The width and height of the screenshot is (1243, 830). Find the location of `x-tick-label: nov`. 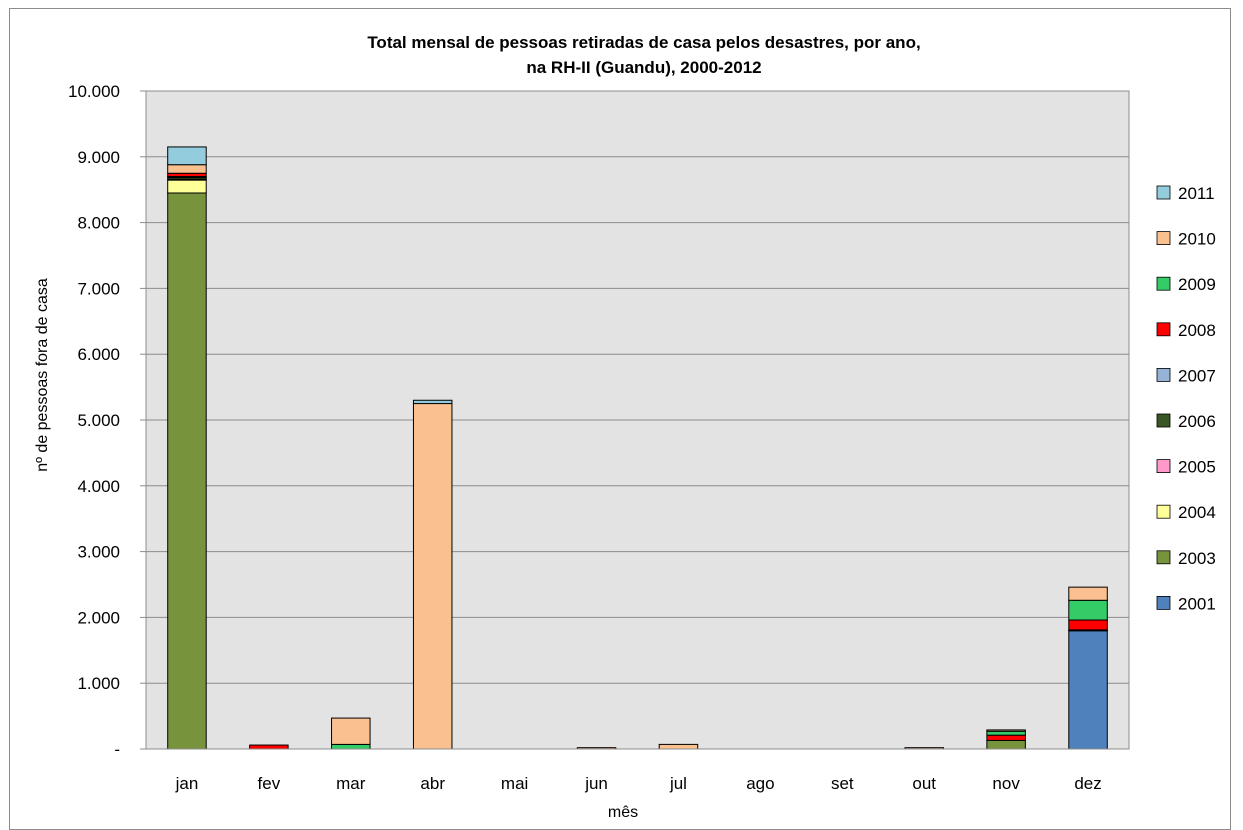

x-tick-label: nov is located at coordinates (1006, 783).